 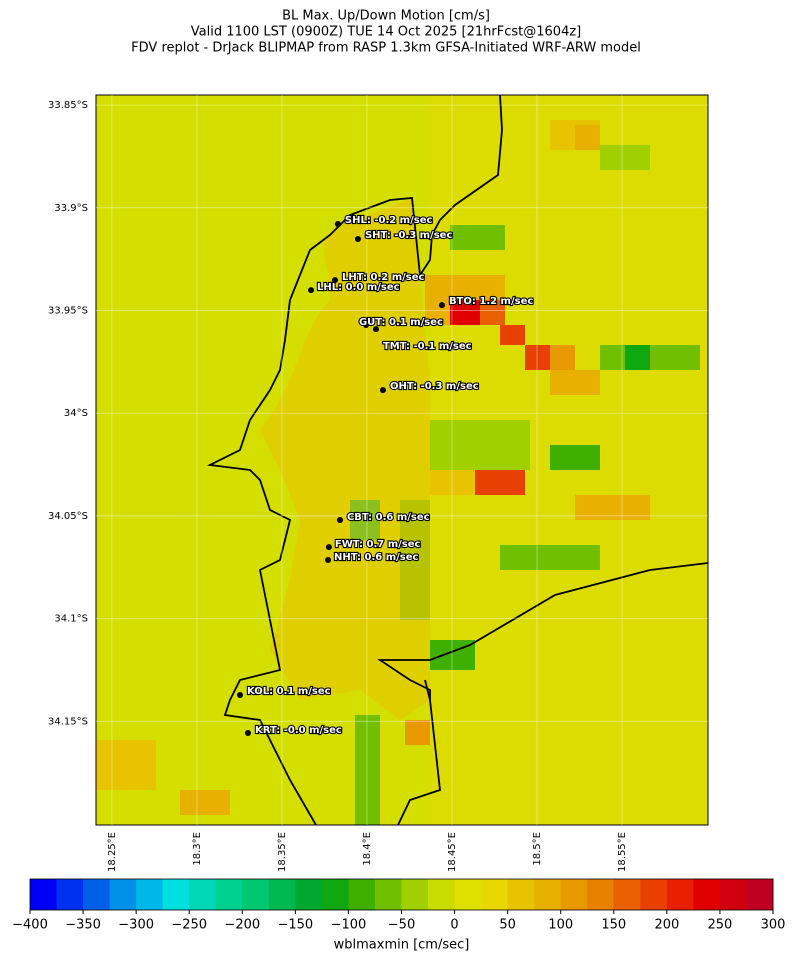 What do you see at coordinates (189, 925) in the screenshot?
I see `colorbar-tick-label: −250` at bounding box center [189, 925].